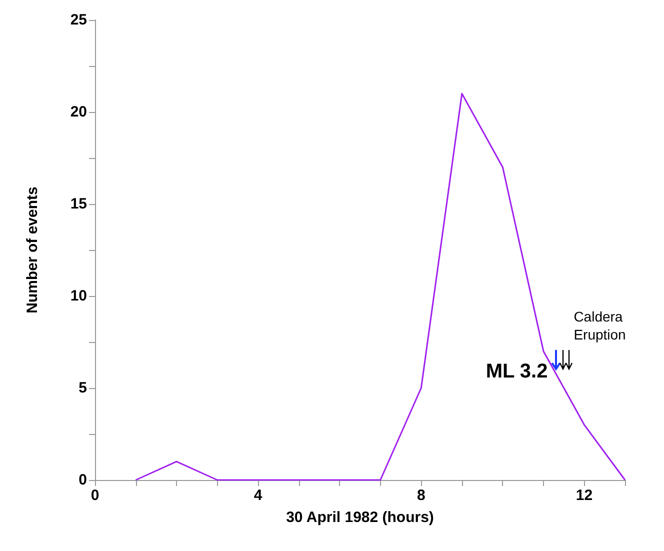 Image resolution: width=664 pixels, height=551 pixels. What do you see at coordinates (600, 325) in the screenshot?
I see `annotation: Caldera Eruption` at bounding box center [600, 325].